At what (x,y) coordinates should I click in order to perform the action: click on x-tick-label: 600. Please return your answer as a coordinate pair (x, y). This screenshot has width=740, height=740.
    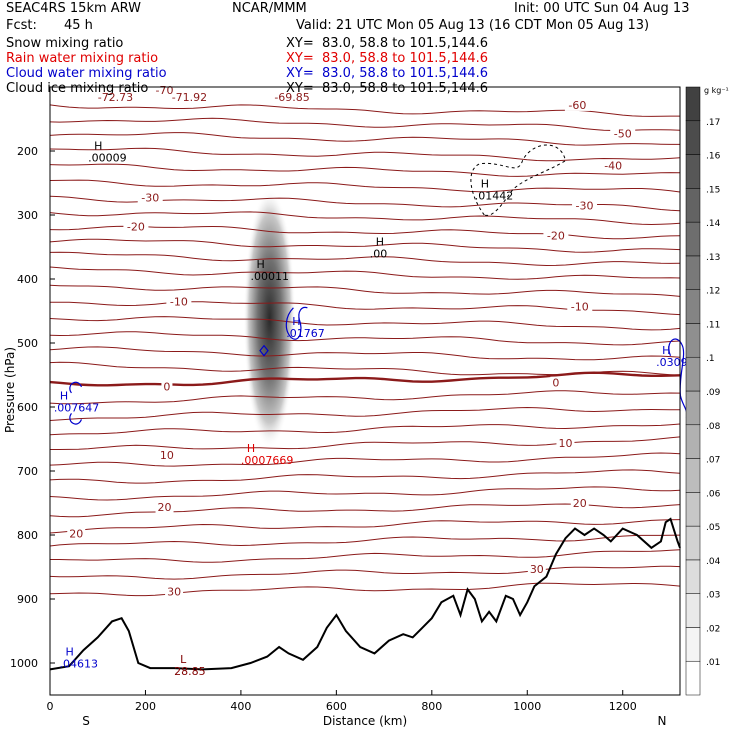
    Looking at the image, I should click on (336, 706).